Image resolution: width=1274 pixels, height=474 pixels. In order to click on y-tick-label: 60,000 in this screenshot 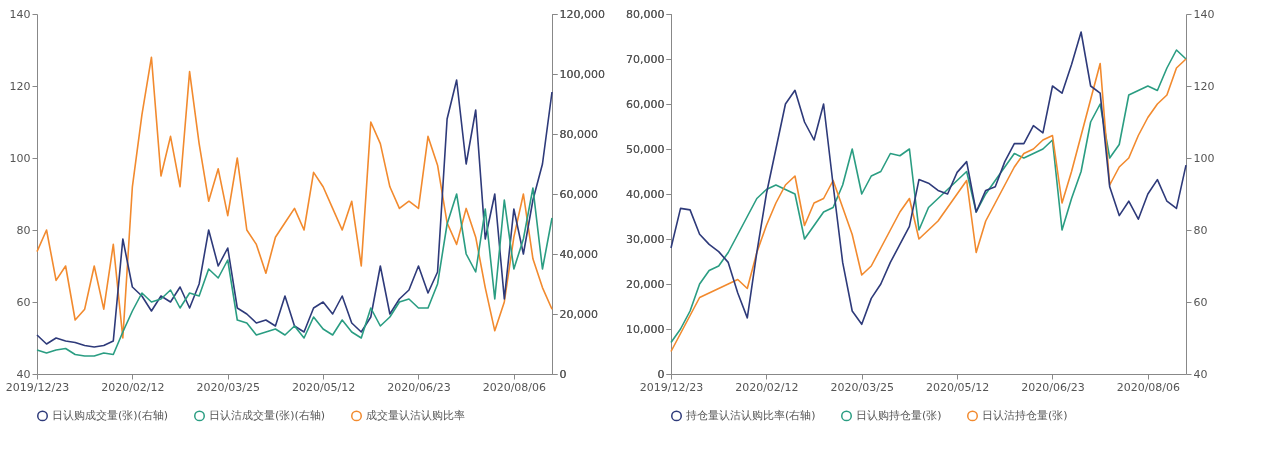, I will do `click(645, 104)`.